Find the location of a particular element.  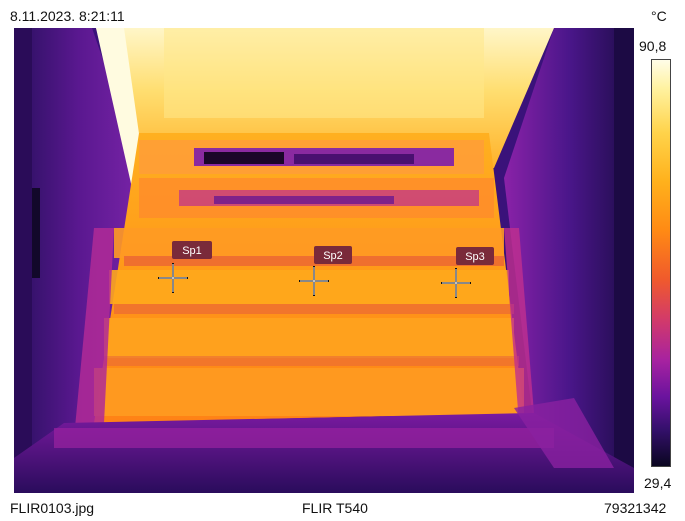

scale-min-label: 29,4 is located at coordinates (658, 483).